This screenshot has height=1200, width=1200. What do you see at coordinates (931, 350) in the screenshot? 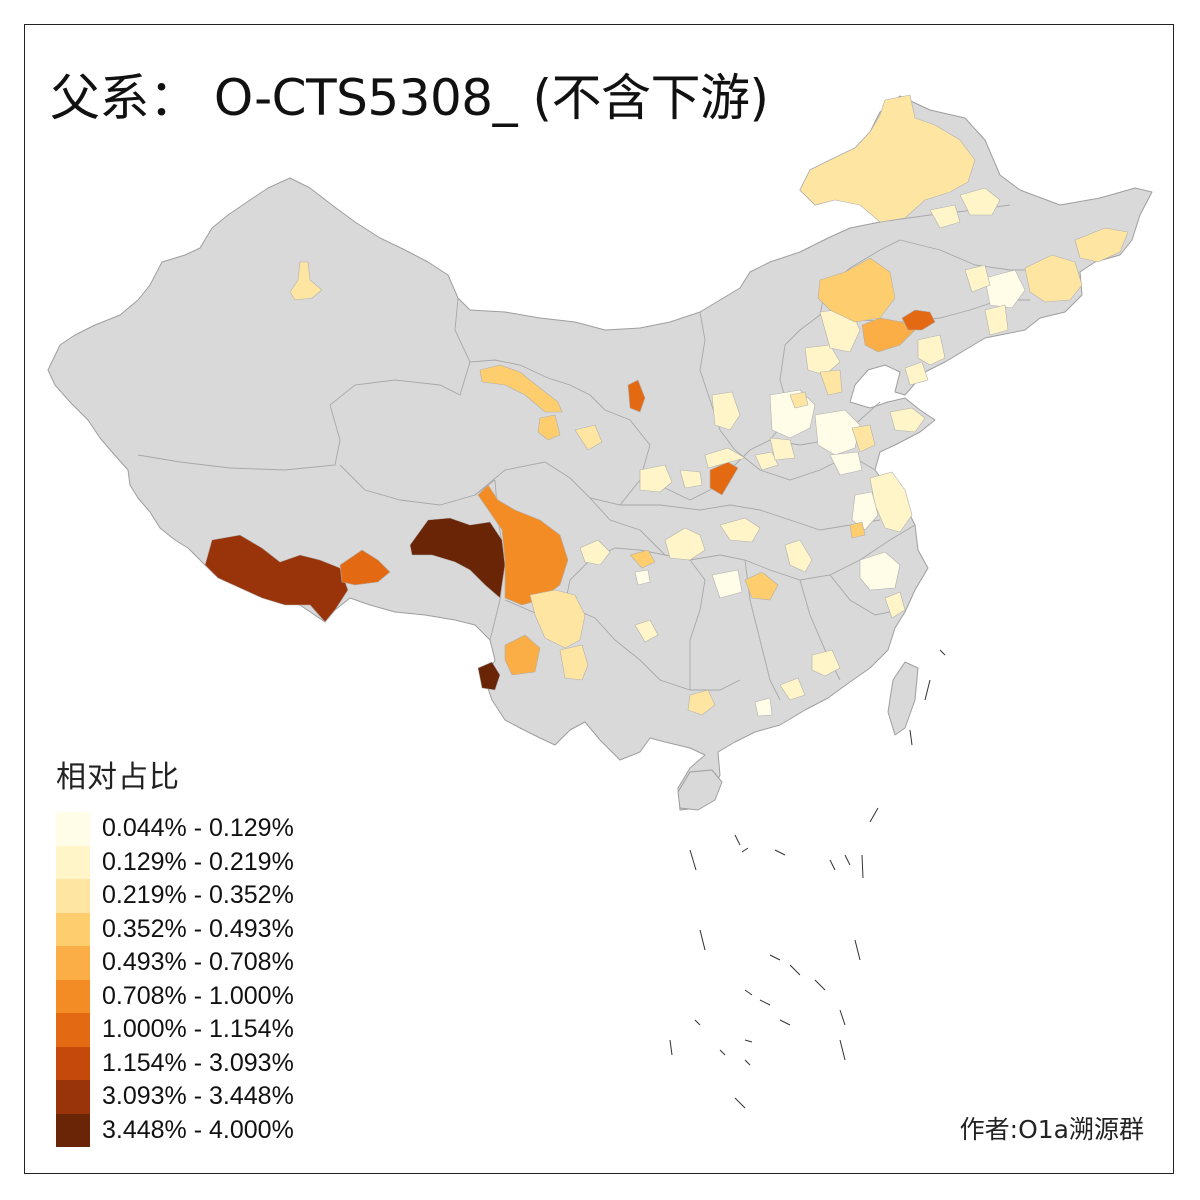
I see `region-liaoning-a` at bounding box center [931, 350].